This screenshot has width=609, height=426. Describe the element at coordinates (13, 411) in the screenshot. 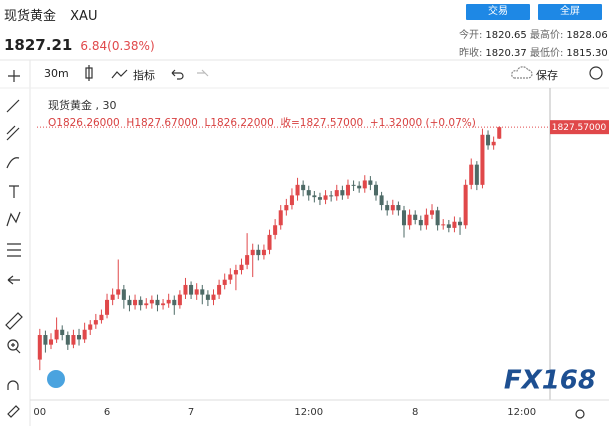

I see `lock-icon` at that location.